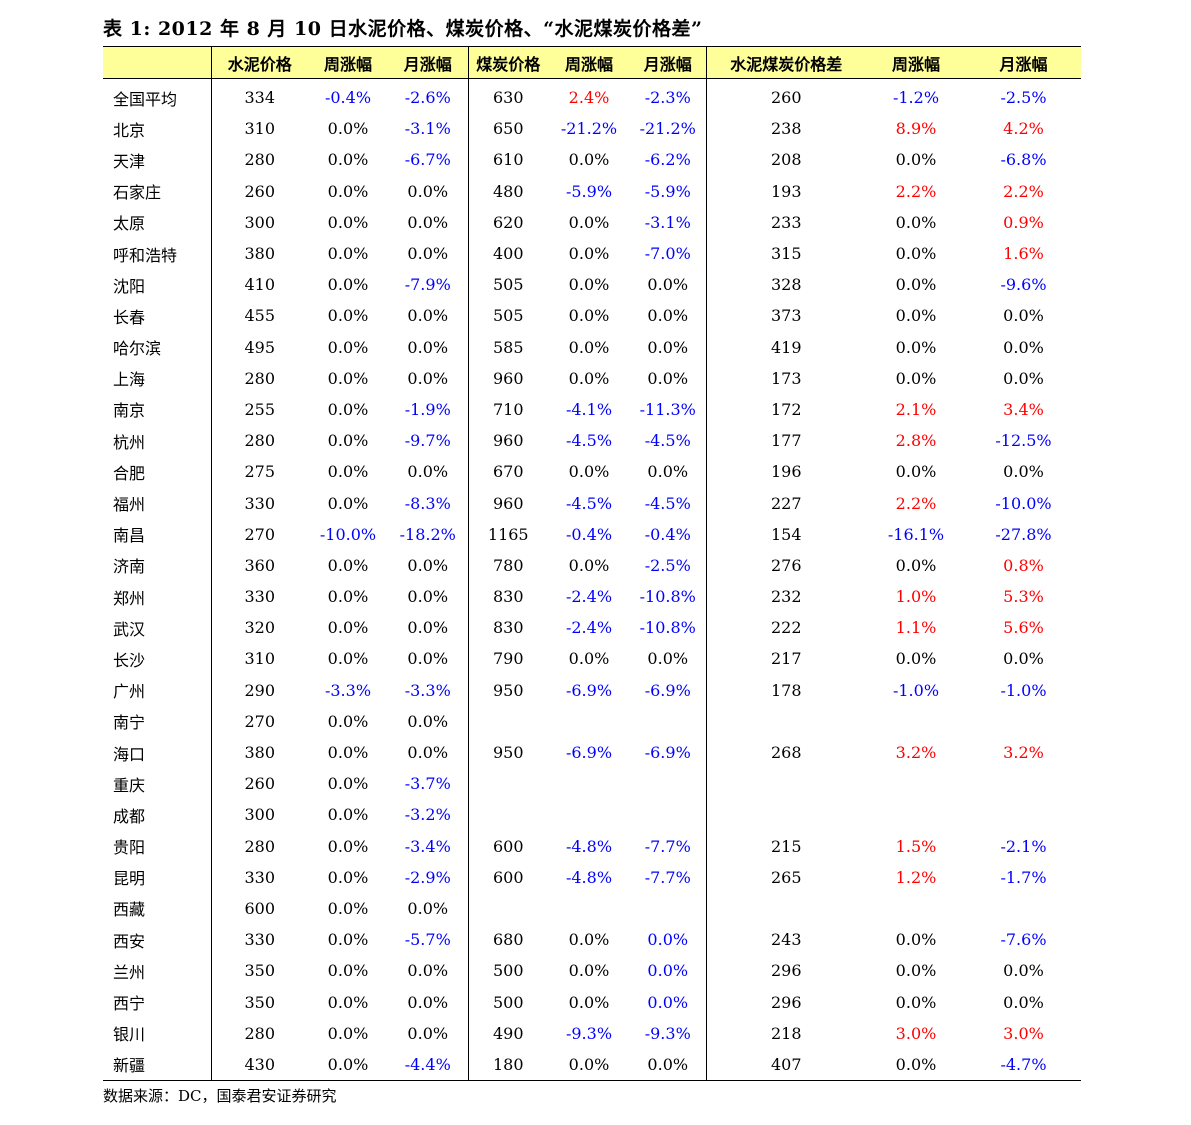  I want to click on cell-city: 南昌, so click(129, 536).